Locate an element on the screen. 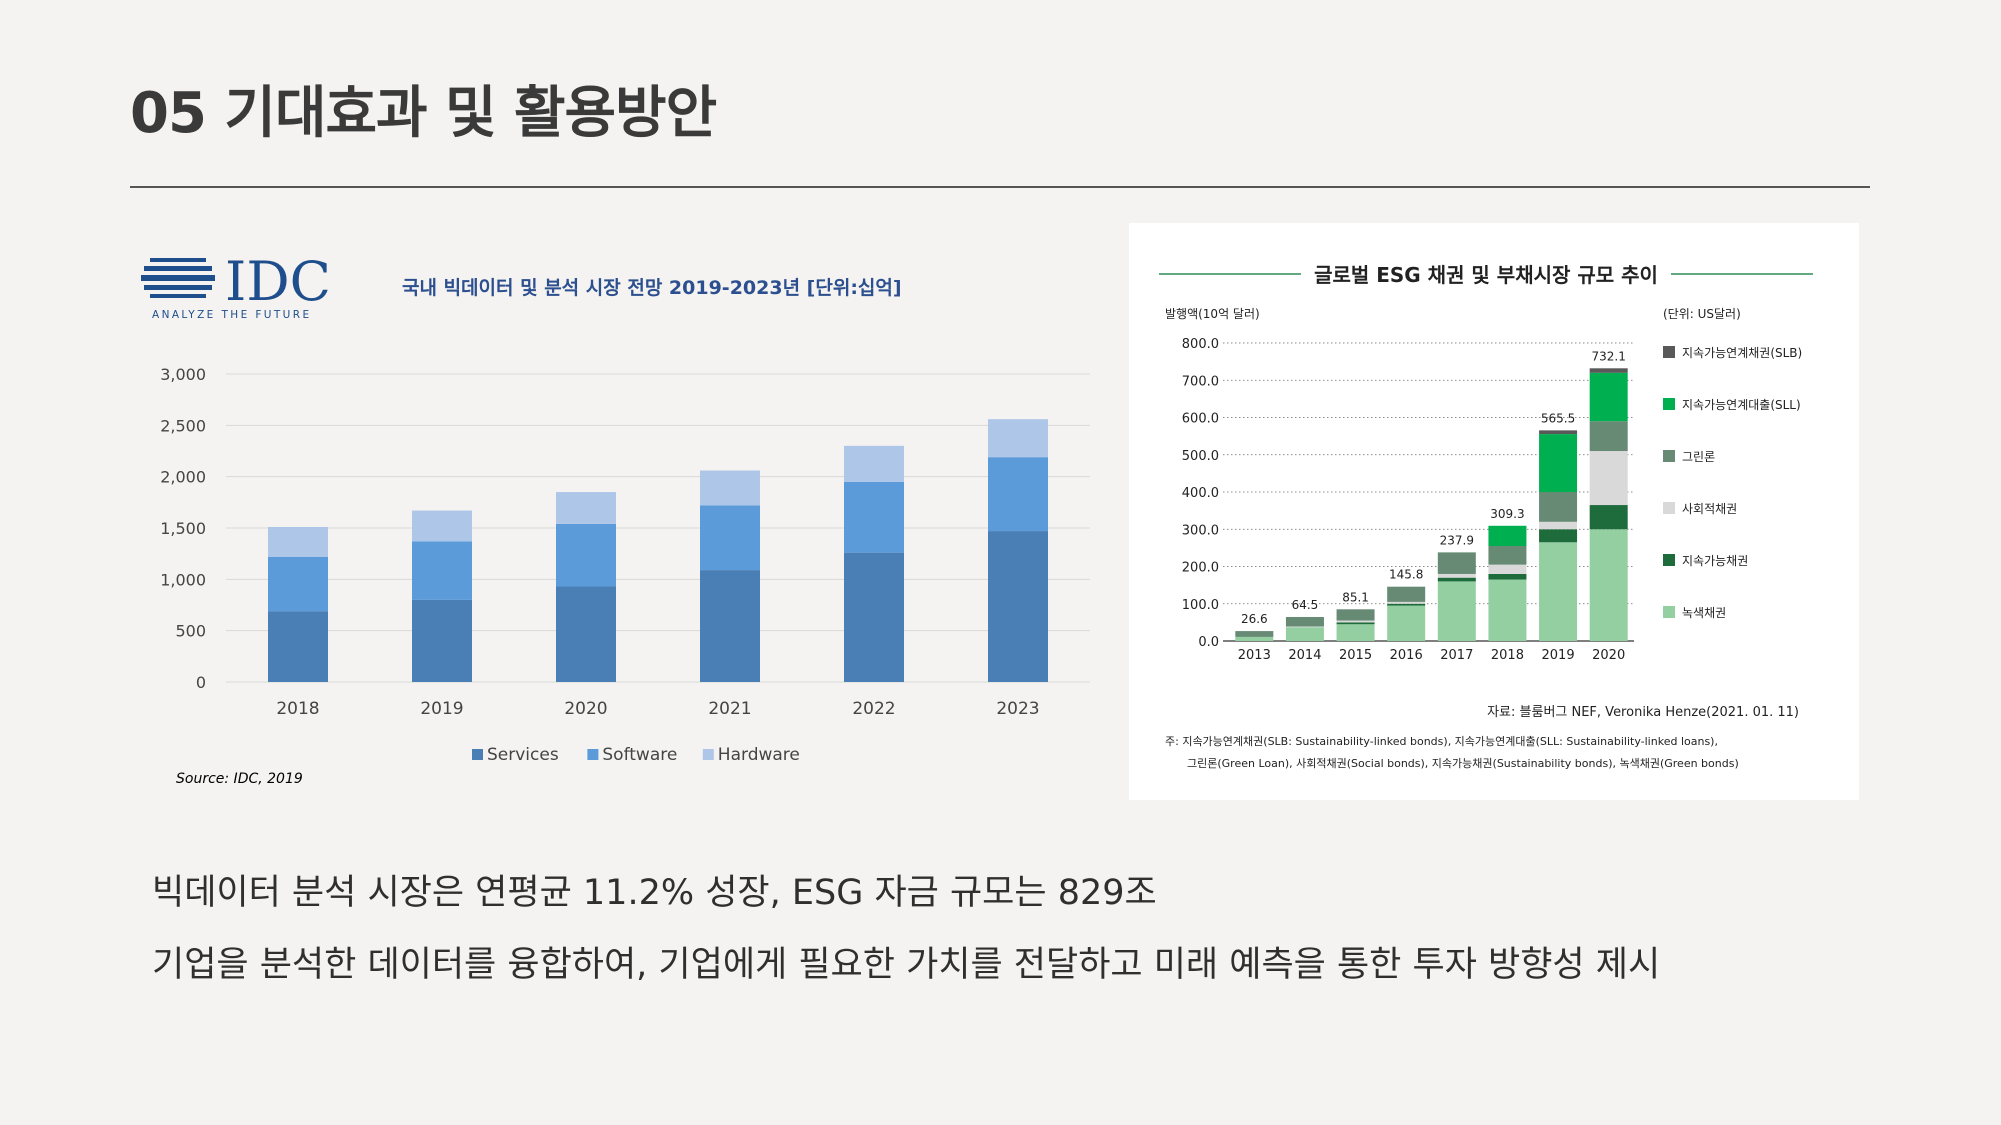 This screenshot has height=1125, width=2001. slide-title: 05 기대효과 및 활용방안 is located at coordinates (423, 113).